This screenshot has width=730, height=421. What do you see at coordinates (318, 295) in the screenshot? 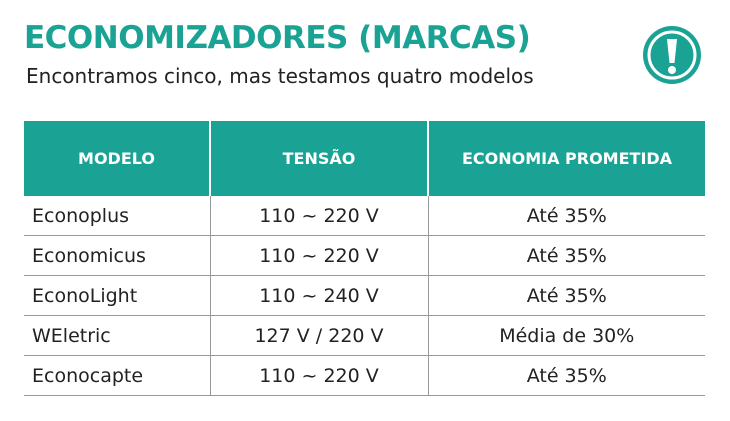
I see `cell: 110 ~ 240 V` at bounding box center [318, 295].